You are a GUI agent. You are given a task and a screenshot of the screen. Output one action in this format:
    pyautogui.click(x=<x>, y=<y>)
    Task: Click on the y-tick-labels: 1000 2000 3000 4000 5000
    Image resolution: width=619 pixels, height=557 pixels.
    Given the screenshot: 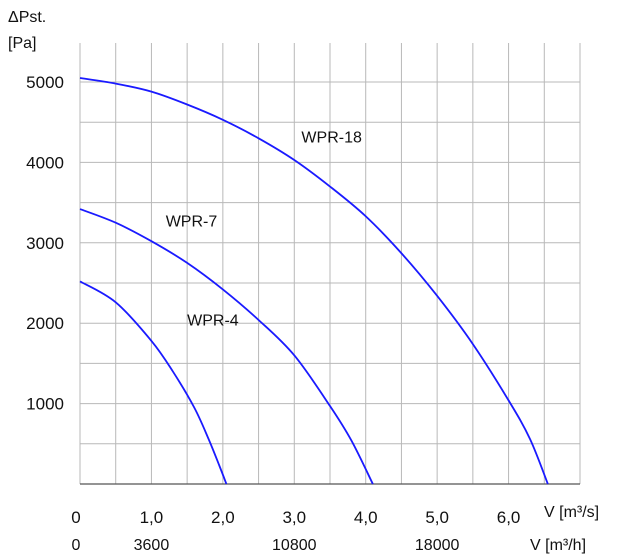 What is the action you would take?
    pyautogui.click(x=45, y=243)
    